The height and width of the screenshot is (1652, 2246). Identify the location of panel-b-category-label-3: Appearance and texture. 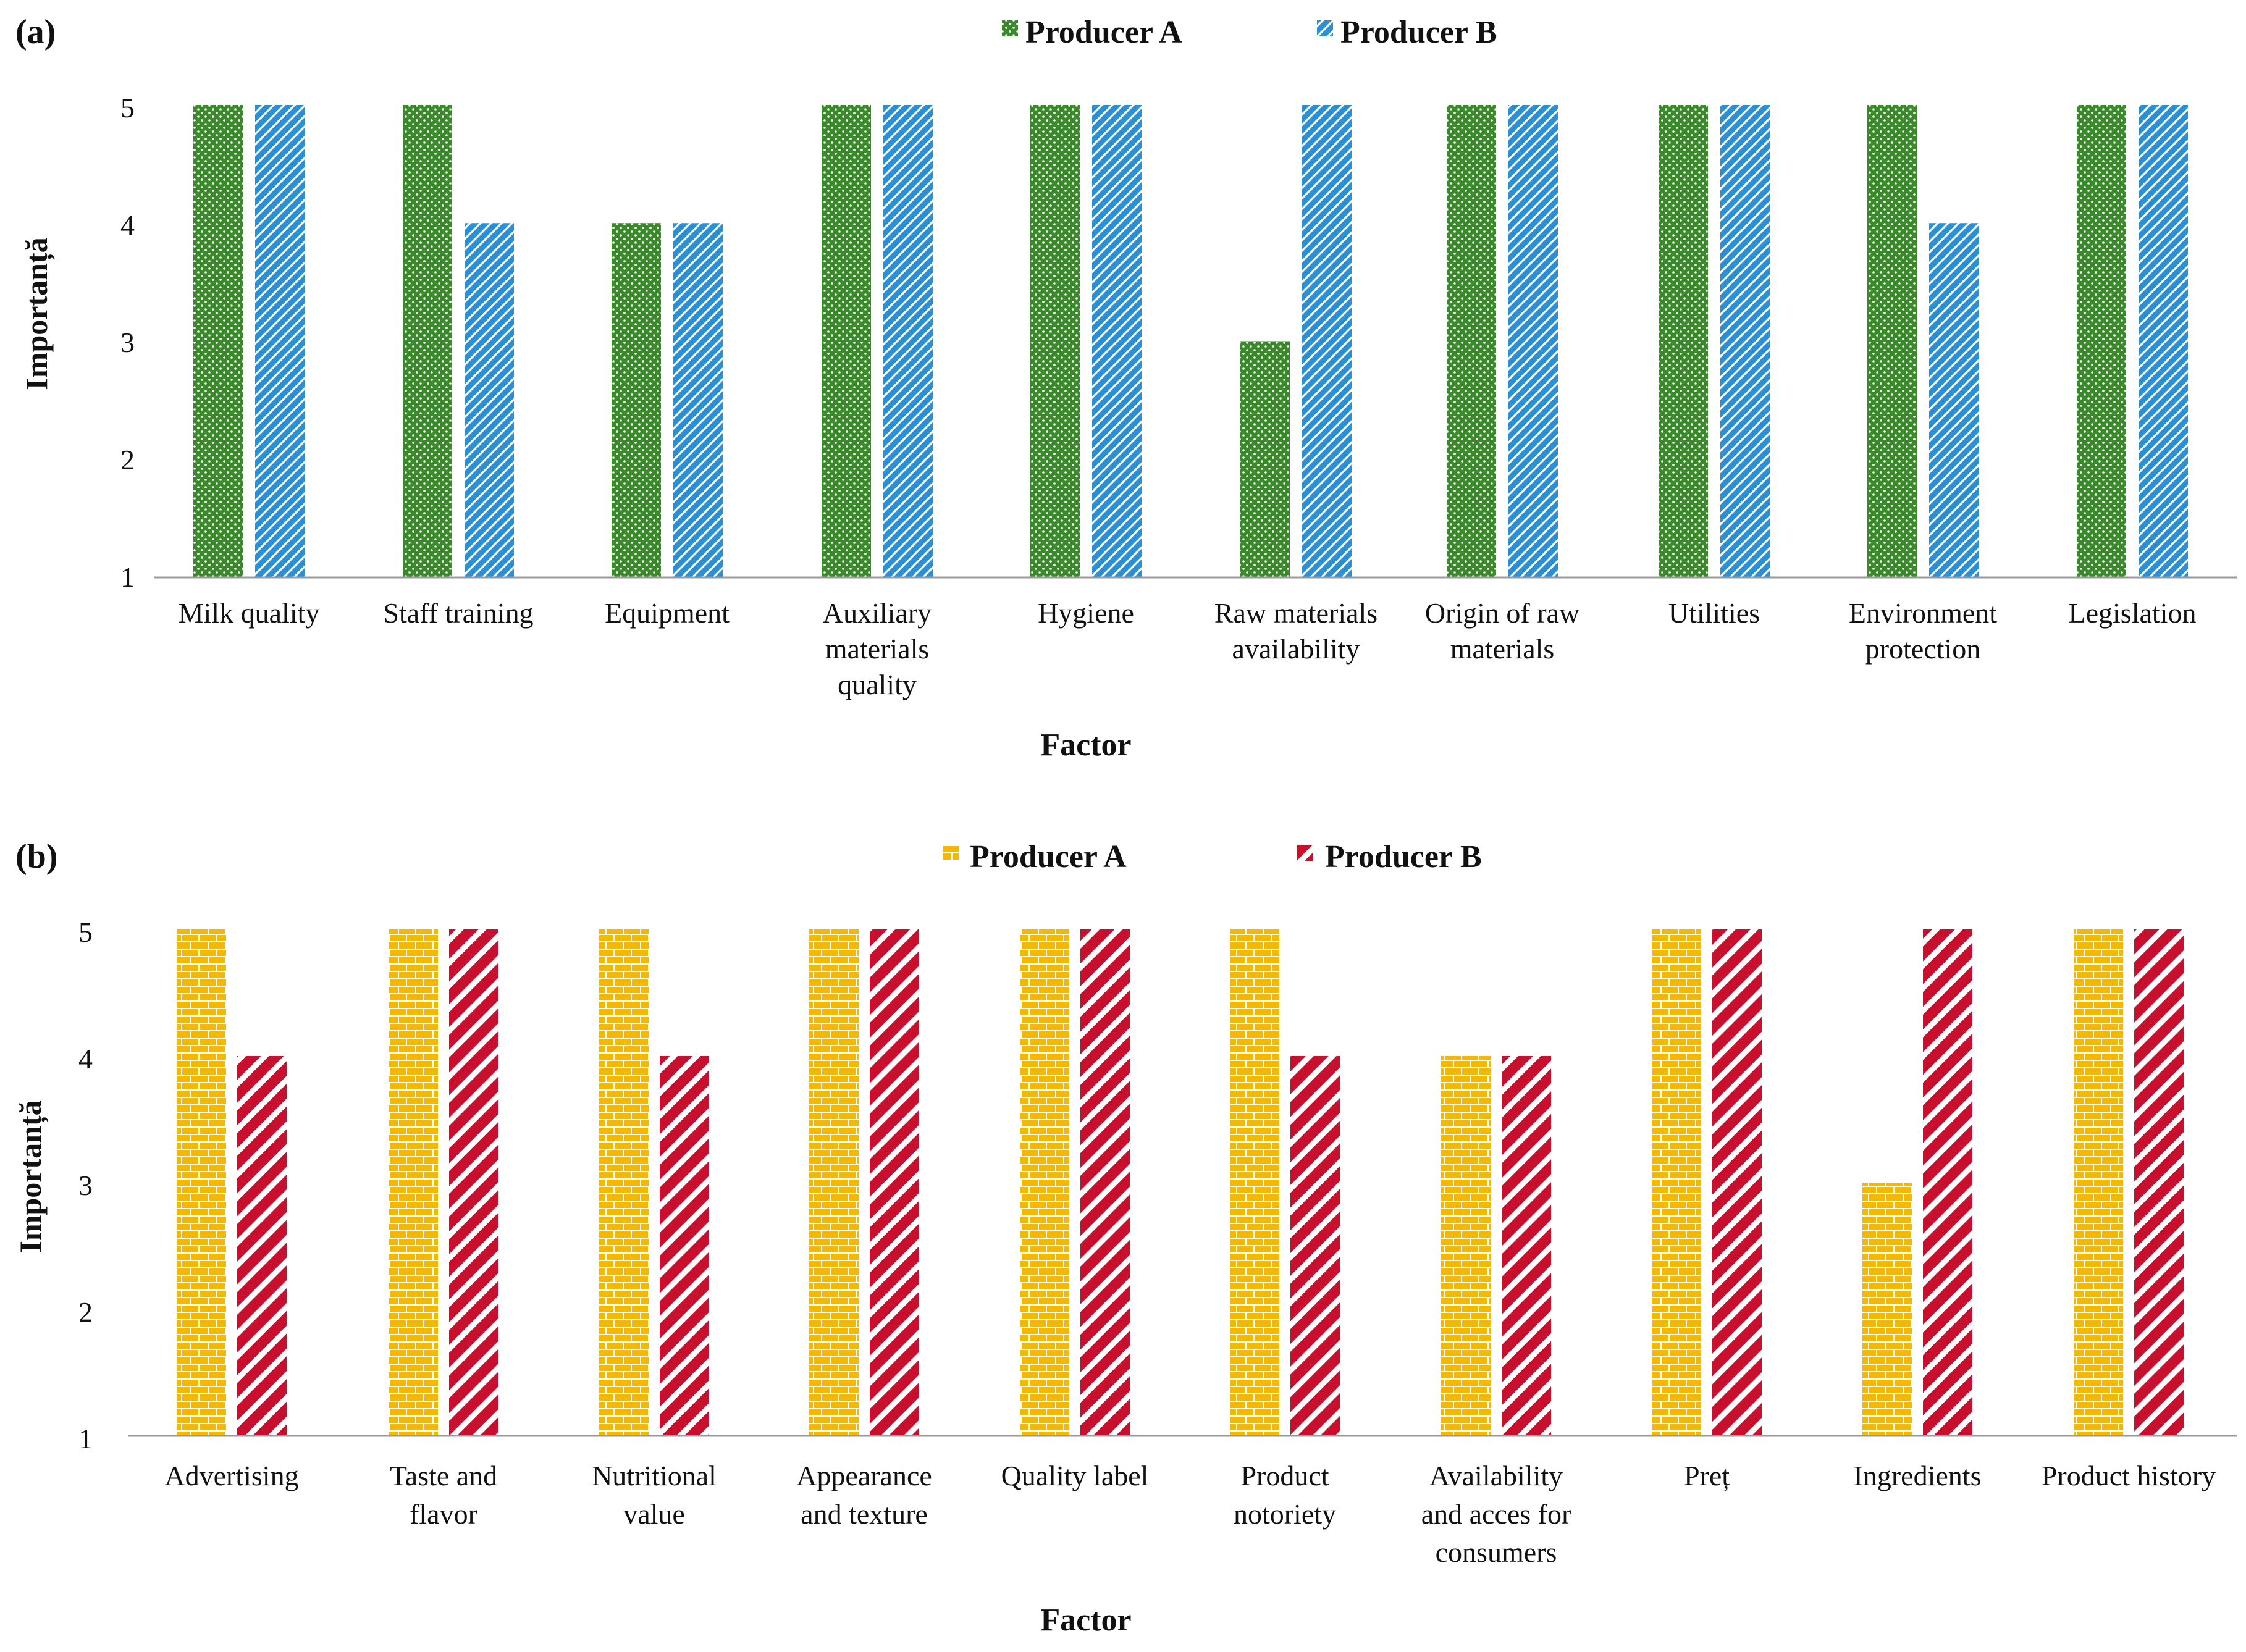
(864, 1495).